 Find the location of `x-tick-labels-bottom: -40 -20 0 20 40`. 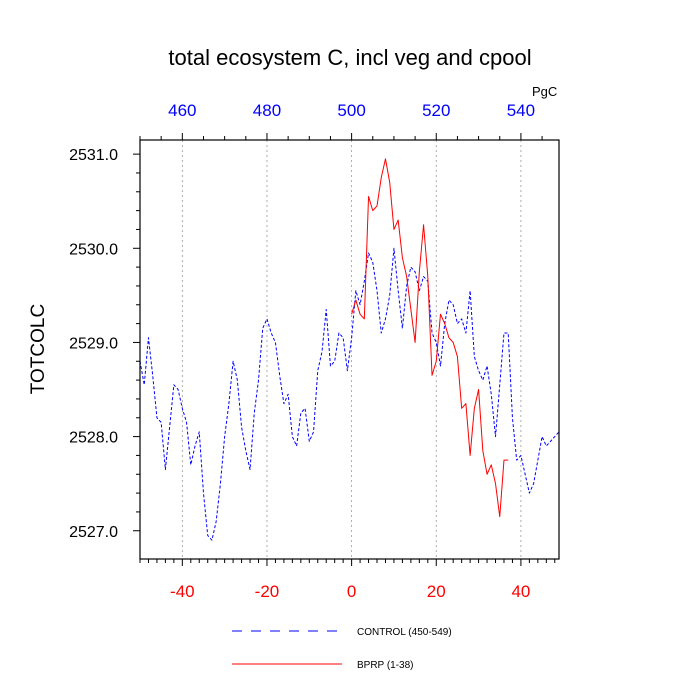

x-tick-labels-bottom: -40 -20 0 20 40 is located at coordinates (350, 591).